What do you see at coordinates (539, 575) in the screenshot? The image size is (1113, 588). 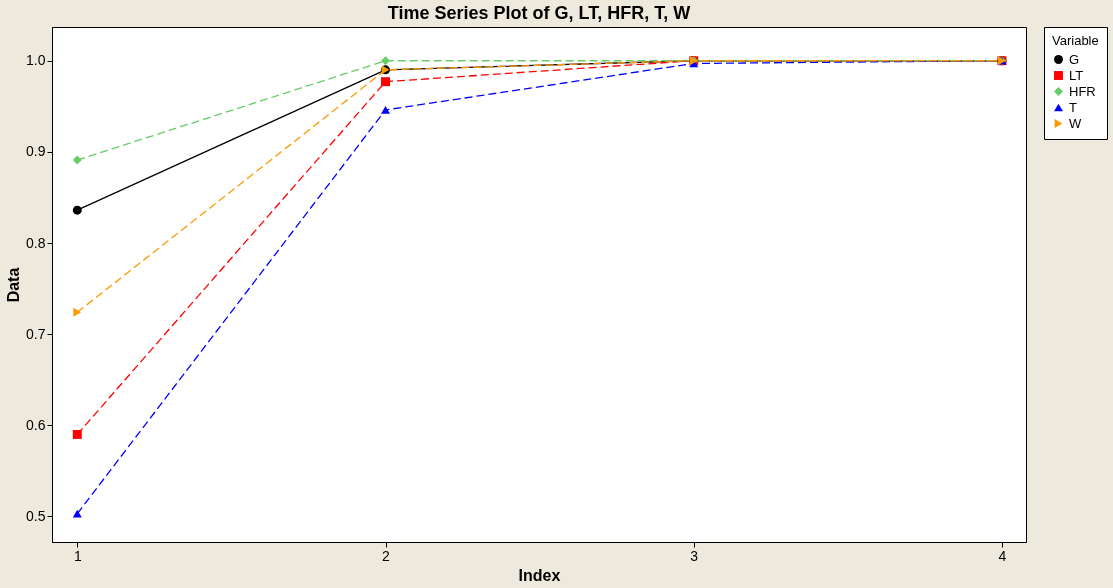 I see `x-axis-title: Index` at bounding box center [539, 575].